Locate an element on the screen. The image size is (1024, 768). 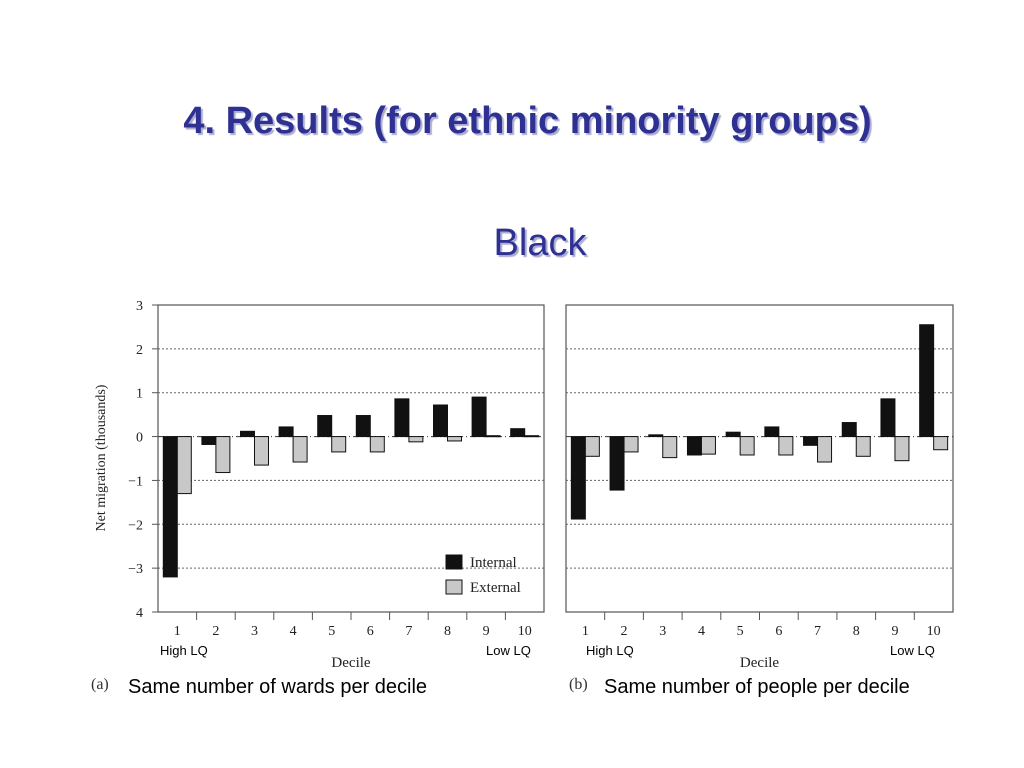
panel-a-caption: Same number of wards per decile is located at coordinates (278, 687).